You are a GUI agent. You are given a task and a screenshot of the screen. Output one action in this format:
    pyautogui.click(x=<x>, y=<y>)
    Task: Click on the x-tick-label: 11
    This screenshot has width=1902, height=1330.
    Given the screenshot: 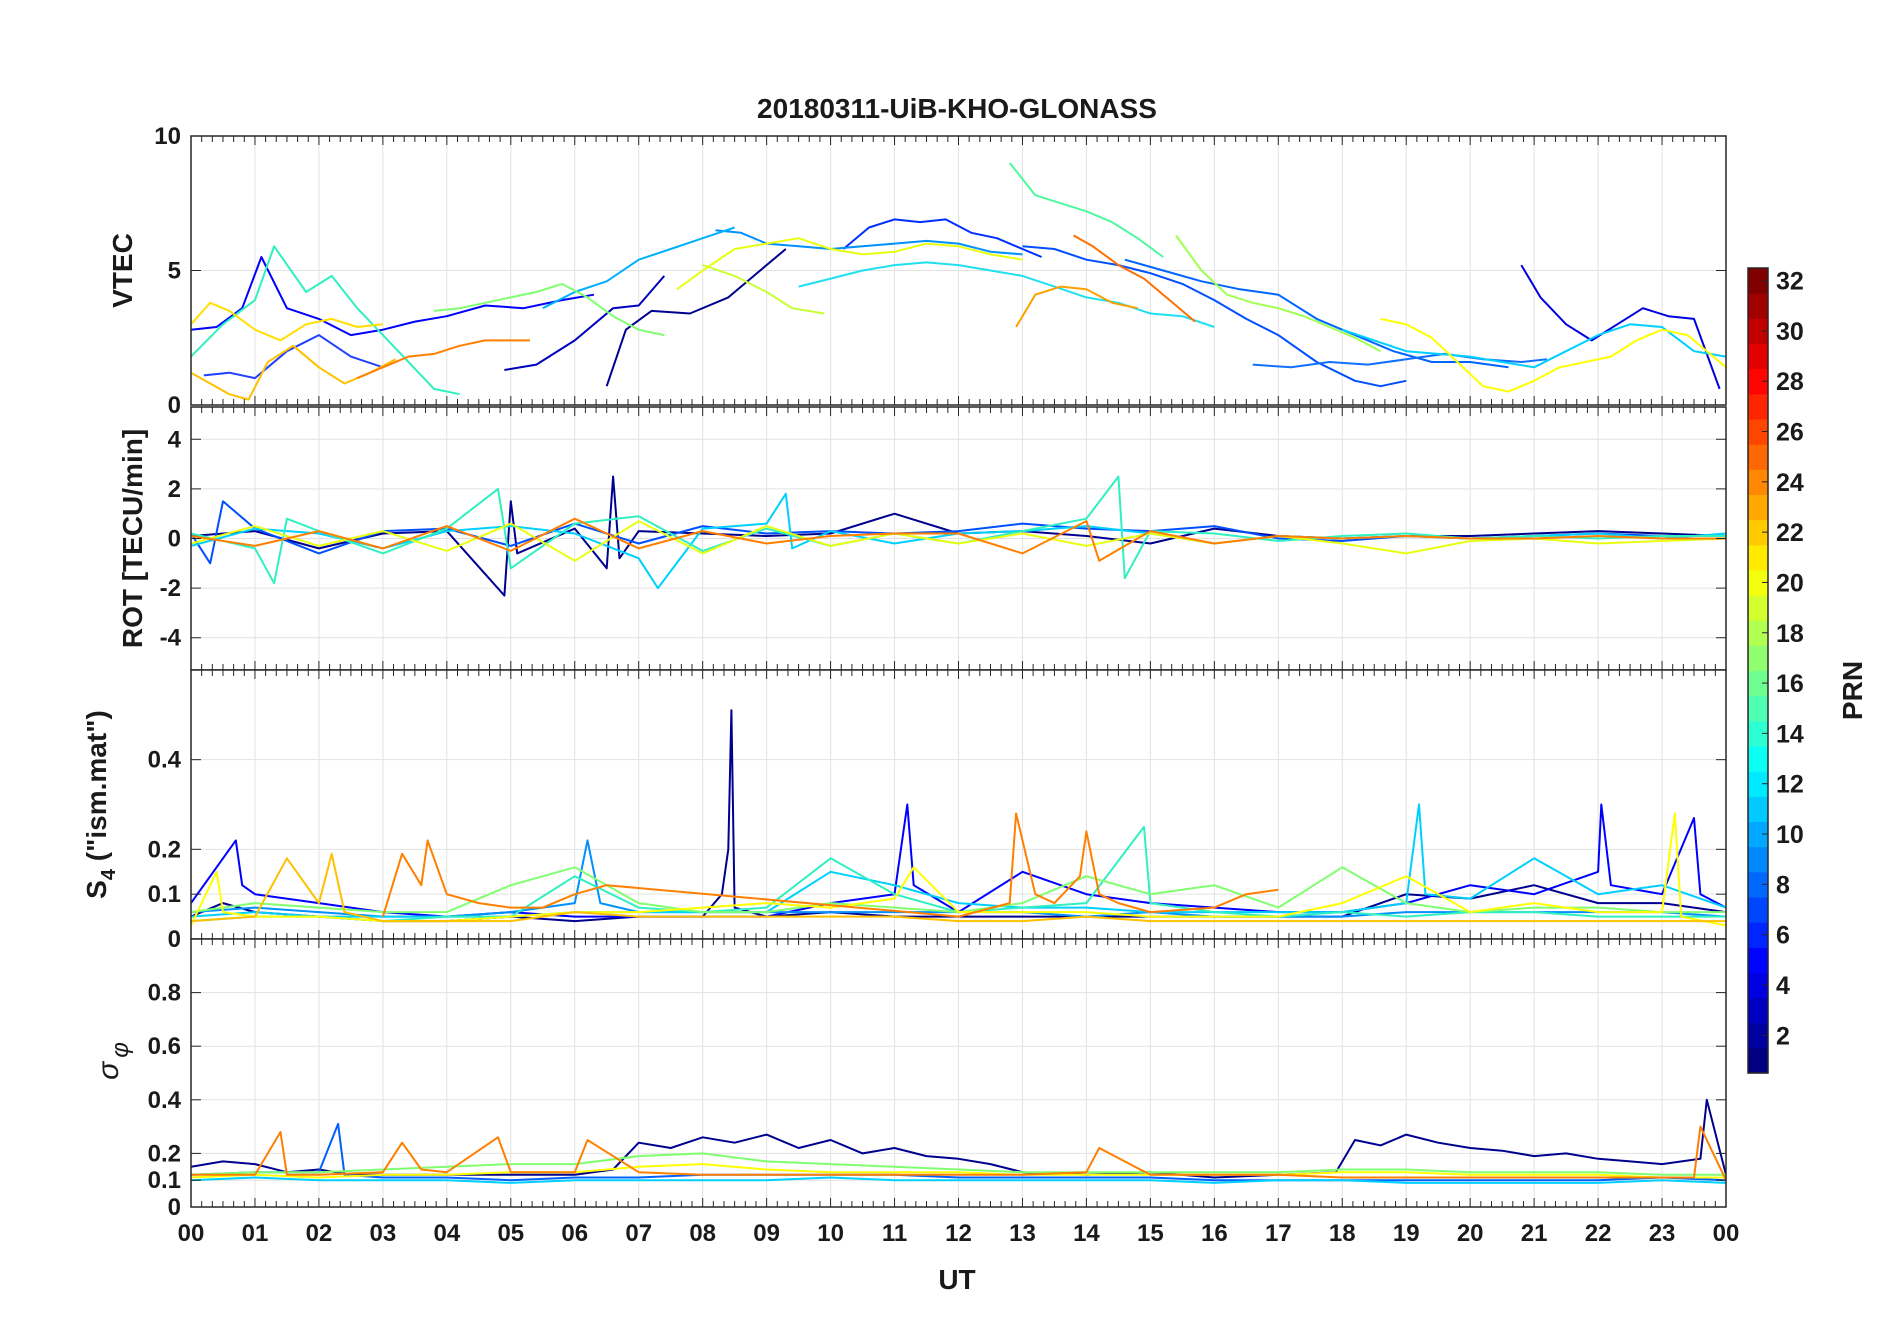 What is the action you would take?
    pyautogui.click(x=894, y=1233)
    